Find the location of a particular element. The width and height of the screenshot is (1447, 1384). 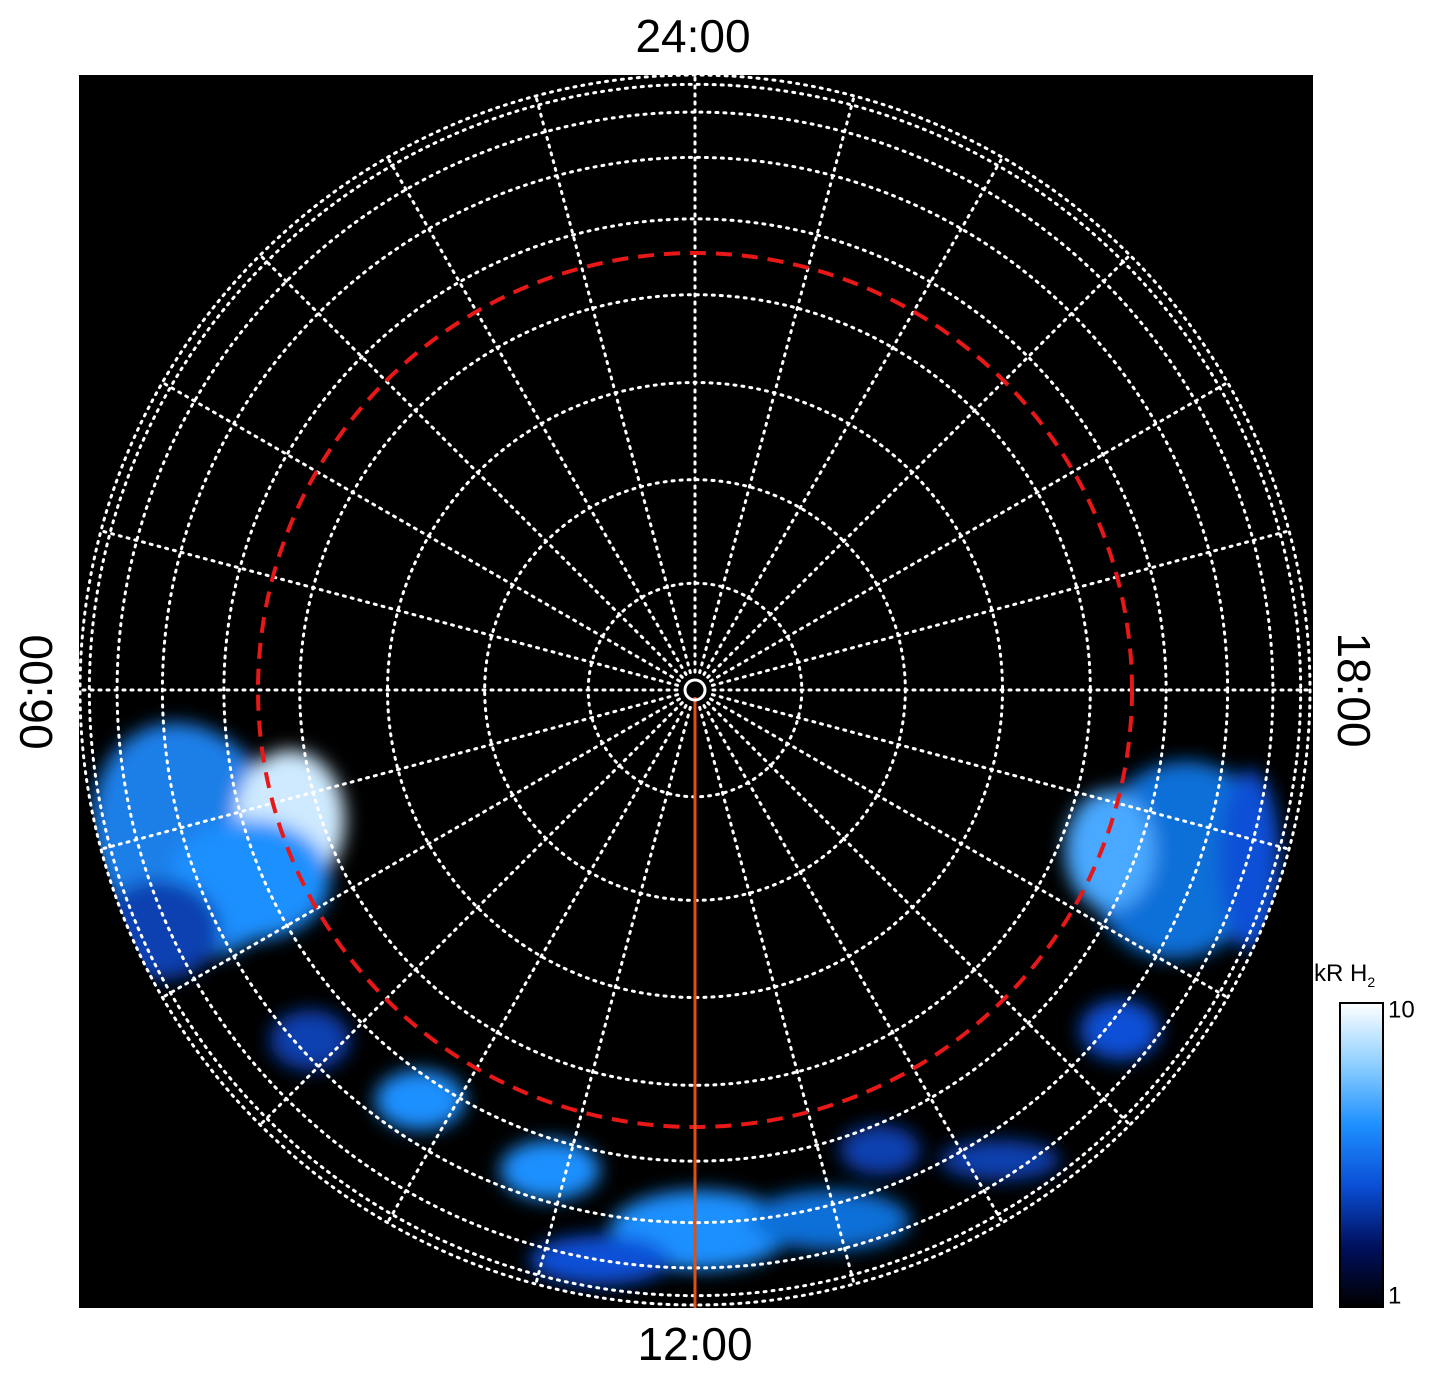

colorbar-tick-label: 1 is located at coordinates (1394, 1295).